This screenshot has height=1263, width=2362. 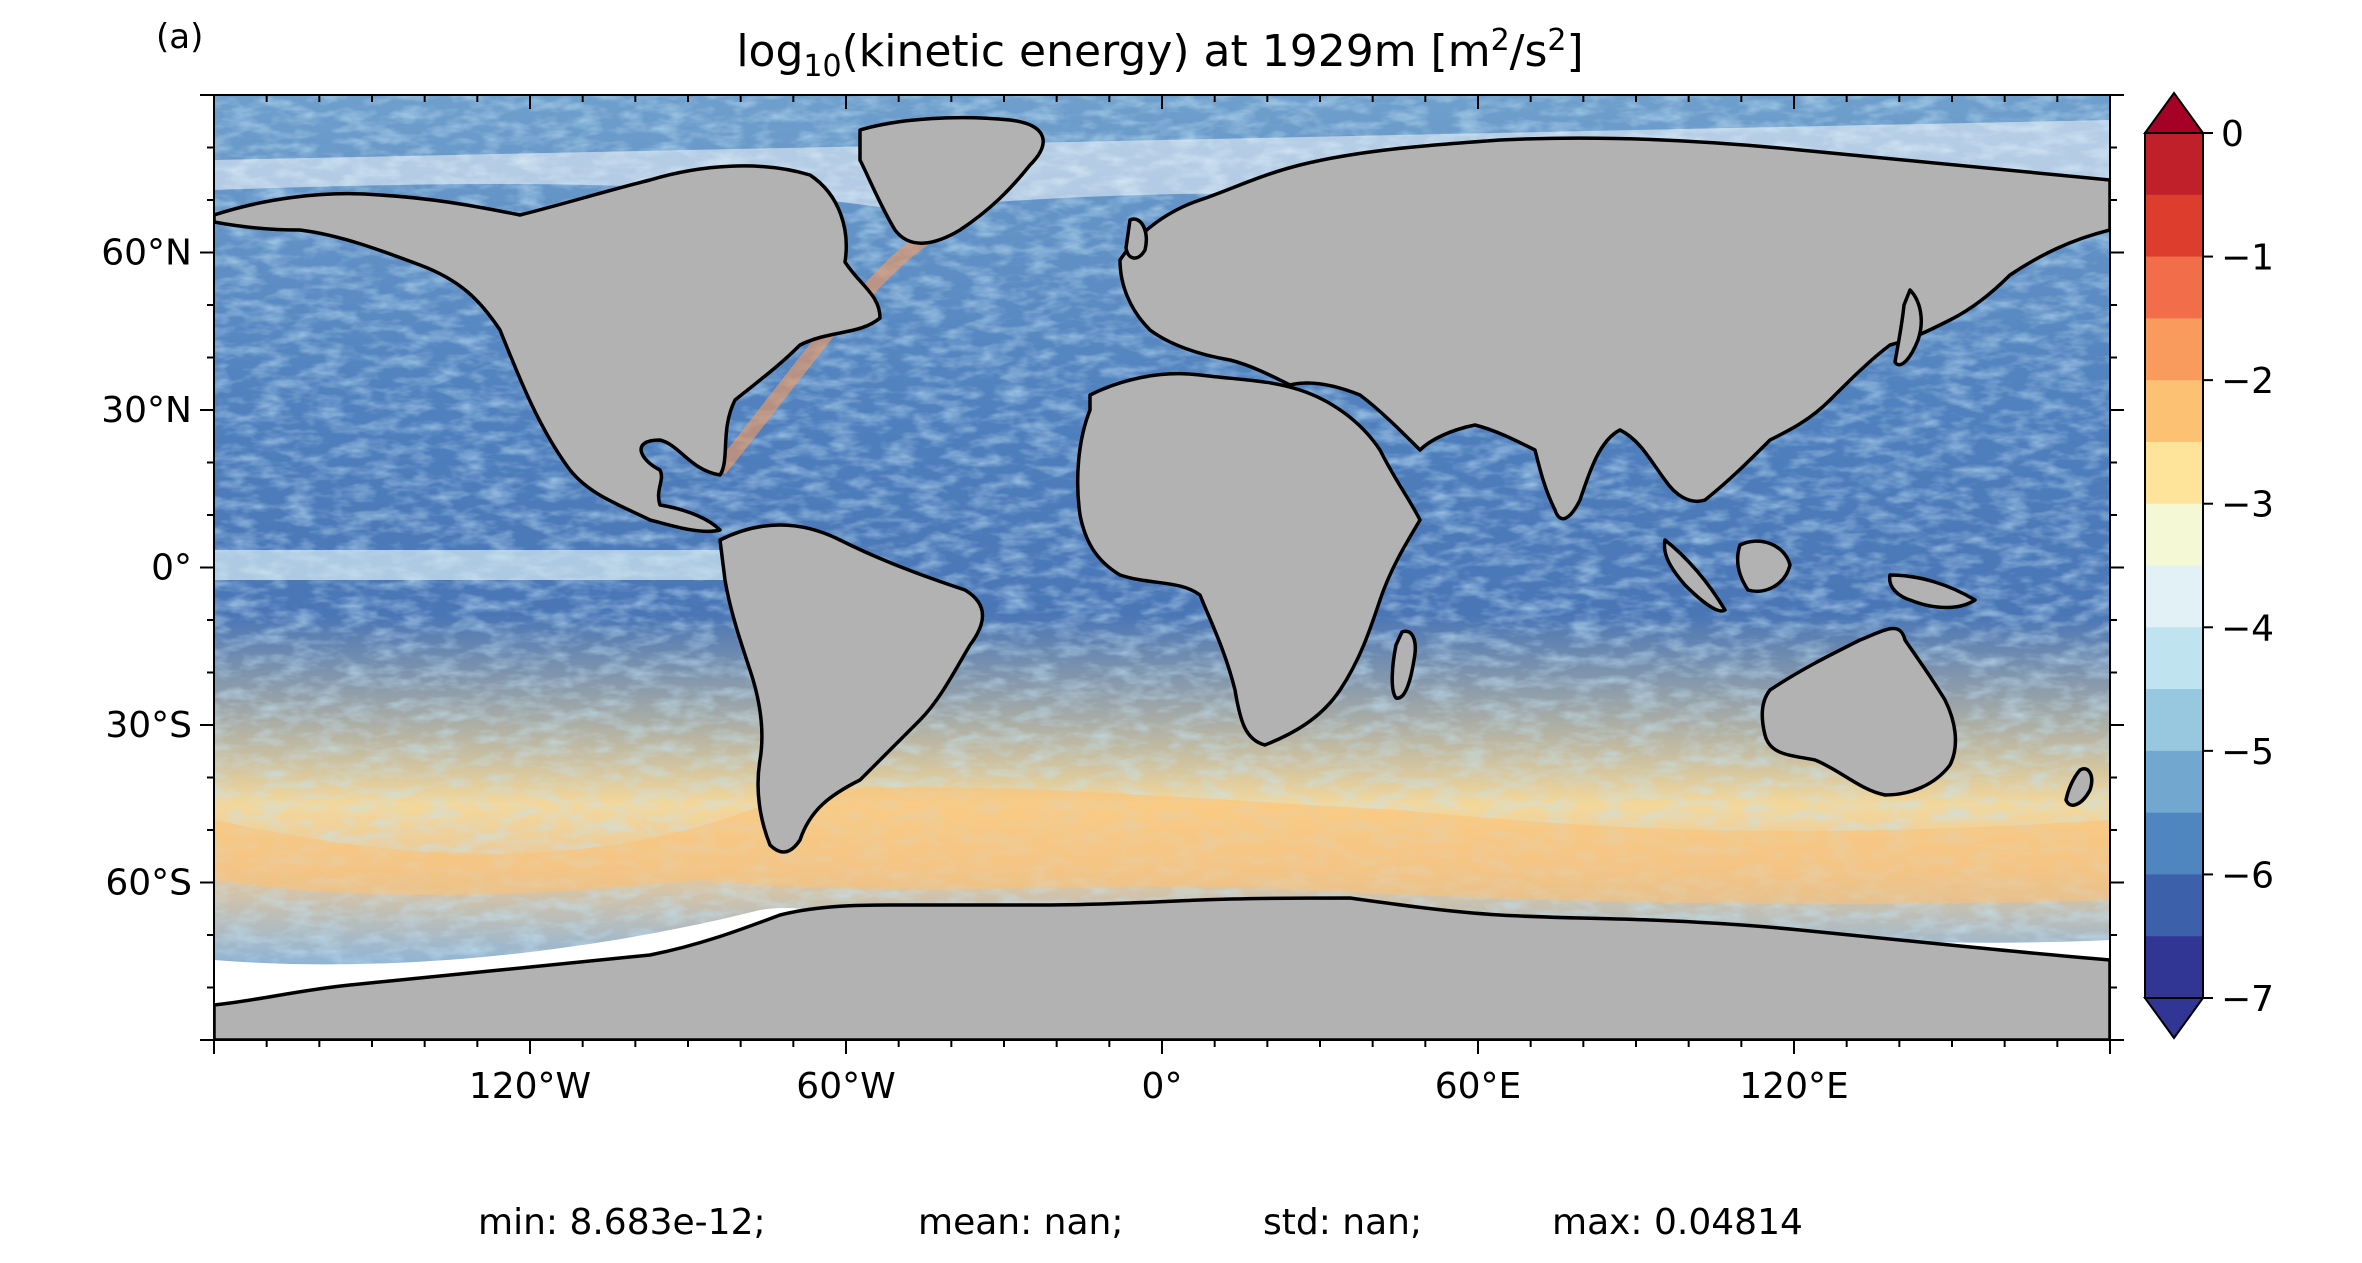 What do you see at coordinates (2247, 258) in the screenshot?
I see `colorbar-tick-label: −1` at bounding box center [2247, 258].